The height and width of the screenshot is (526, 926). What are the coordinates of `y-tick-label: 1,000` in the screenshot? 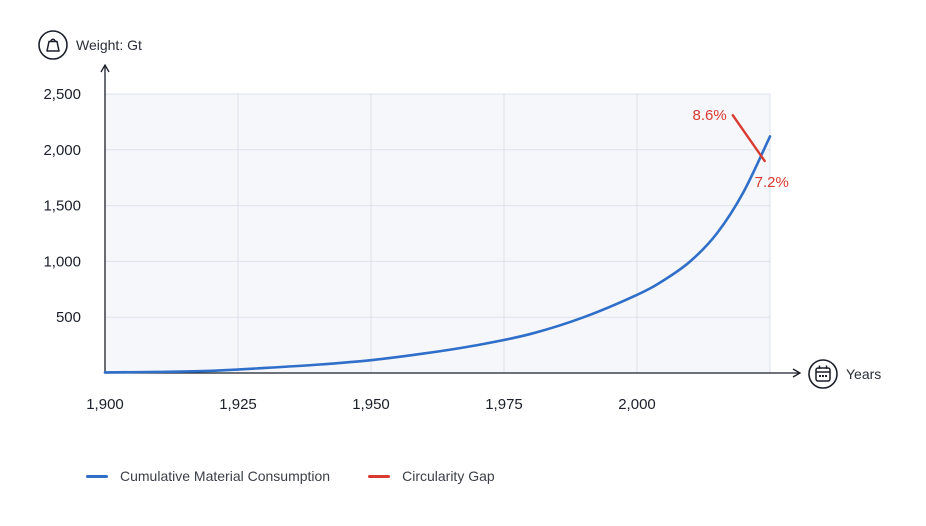 It's located at (62, 261).